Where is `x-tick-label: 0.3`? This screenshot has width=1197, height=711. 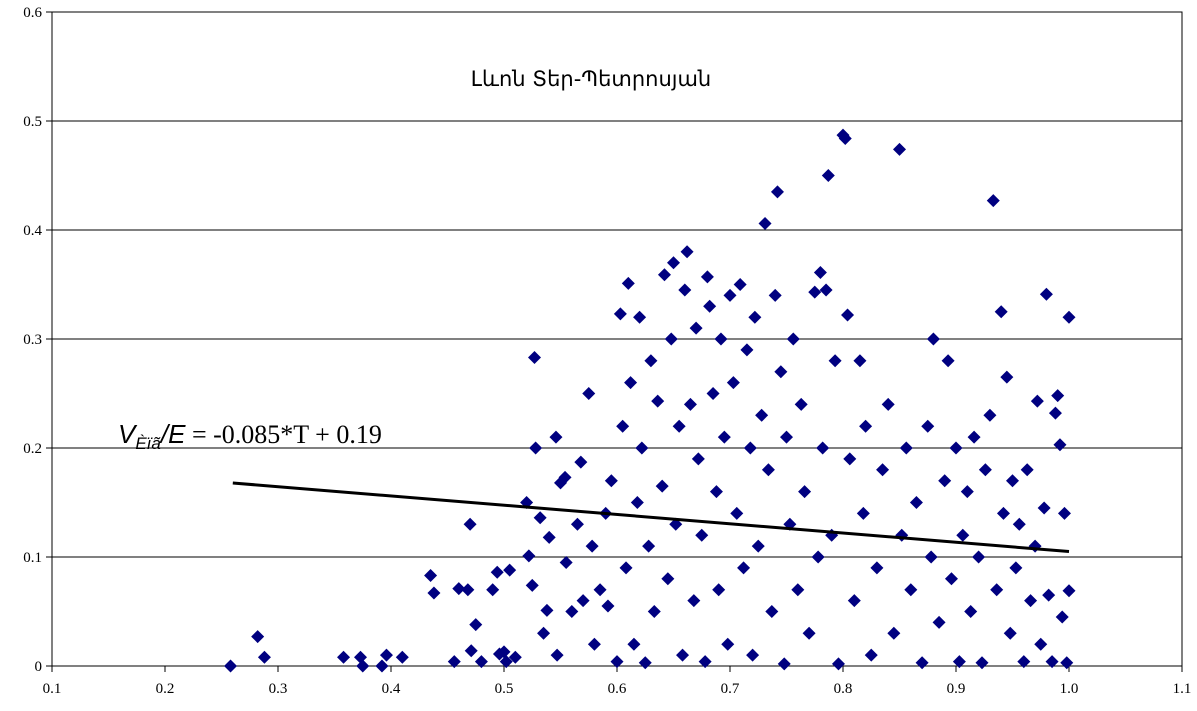
x-tick-label: 0.3 is located at coordinates (278, 689).